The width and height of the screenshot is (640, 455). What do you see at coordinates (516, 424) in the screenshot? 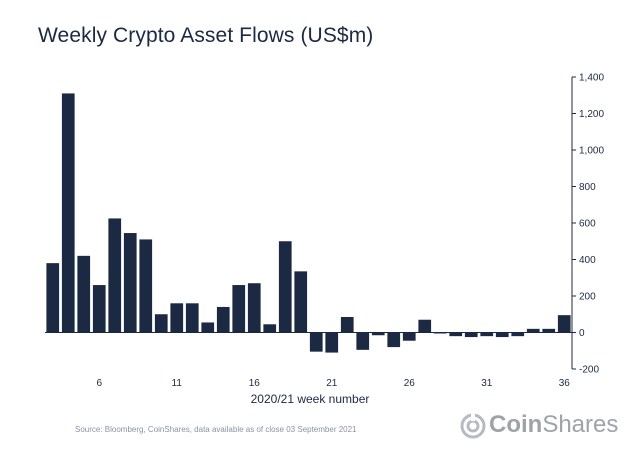
I see `logo-text-bold: Coin` at bounding box center [516, 424].